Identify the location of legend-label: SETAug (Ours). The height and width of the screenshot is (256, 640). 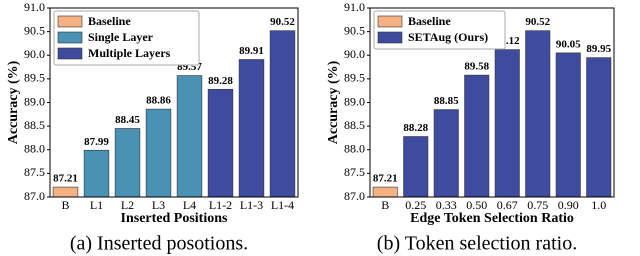
(448, 37).